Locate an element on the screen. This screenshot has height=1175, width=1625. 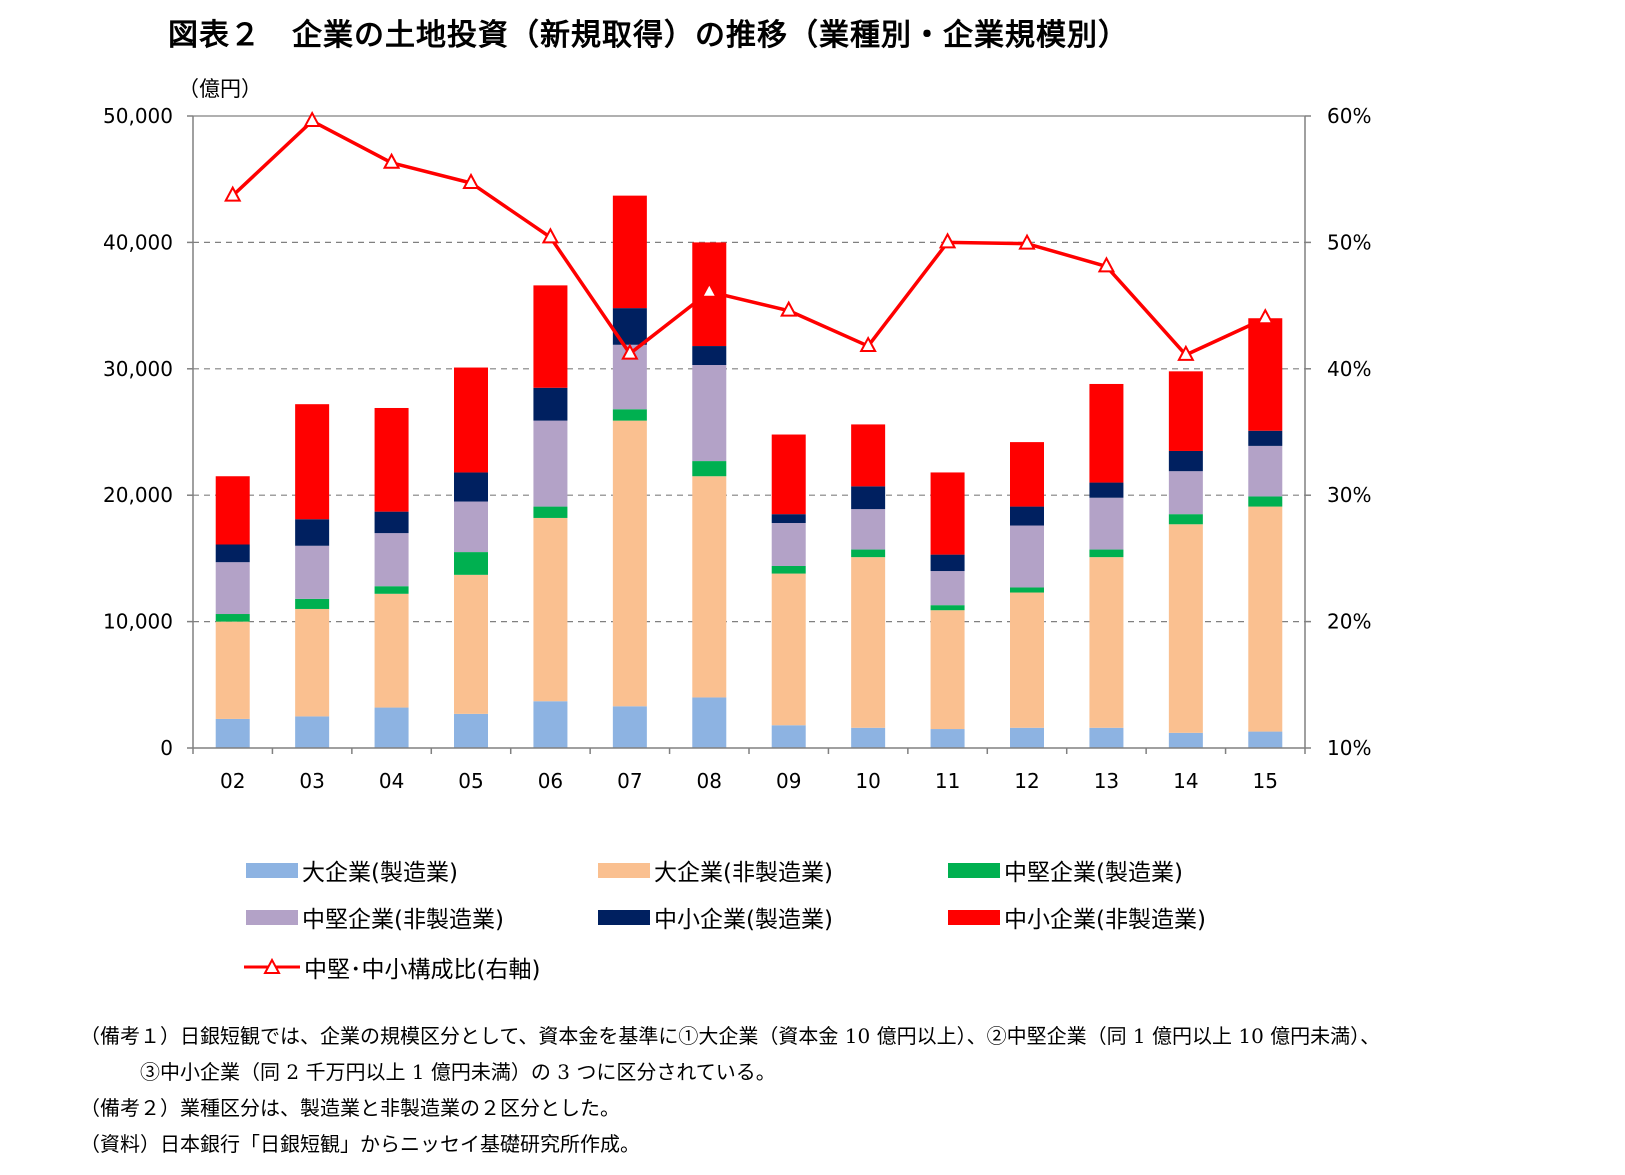
x-tick-label: 02 is located at coordinates (232, 781).